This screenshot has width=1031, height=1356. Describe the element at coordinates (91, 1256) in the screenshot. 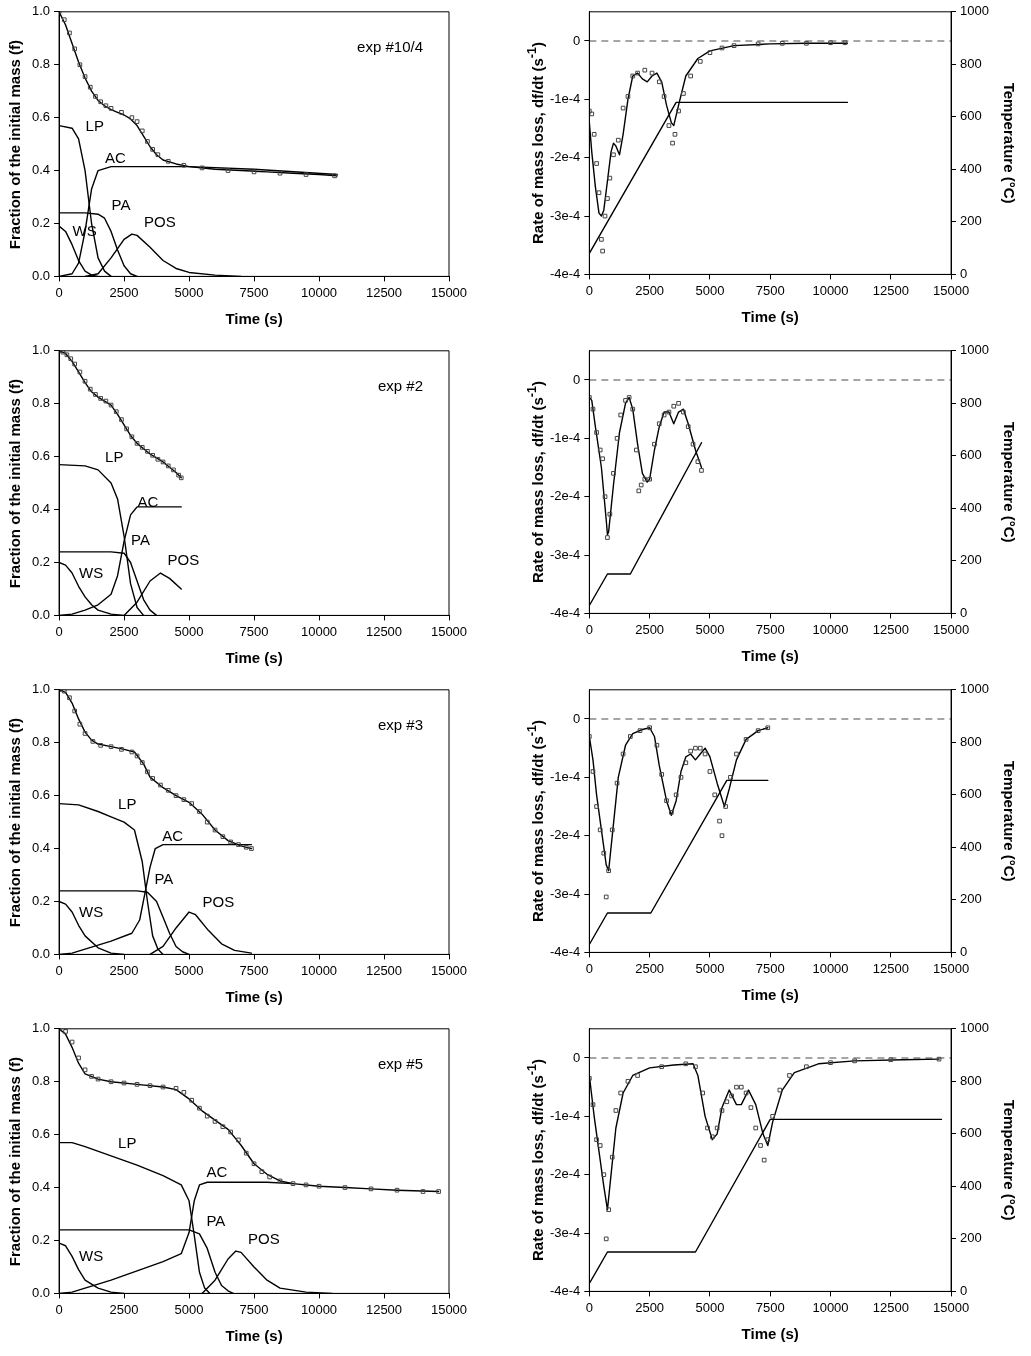

I see `series-label: WS` at that location.